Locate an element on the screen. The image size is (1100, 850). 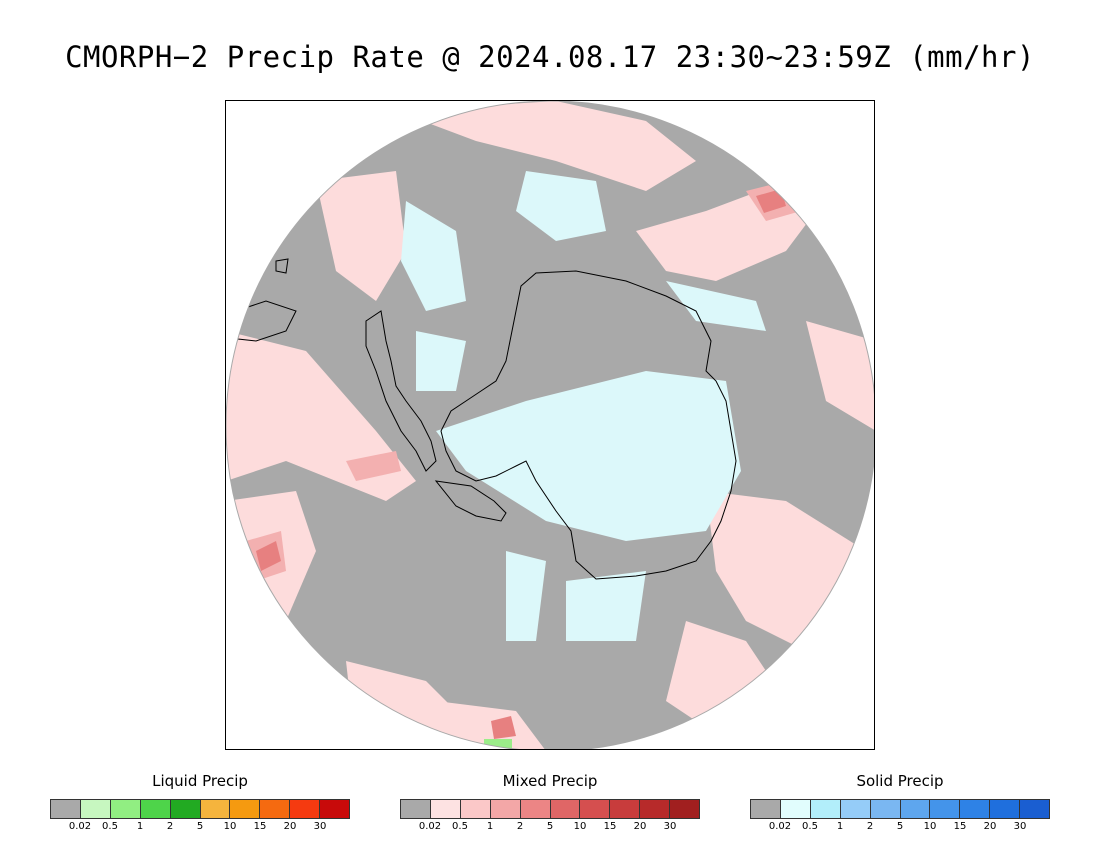
legend-solid-ticks: 0.02 0.5 1 2 5 10 15 20 30 is located at coordinates (900, 828).